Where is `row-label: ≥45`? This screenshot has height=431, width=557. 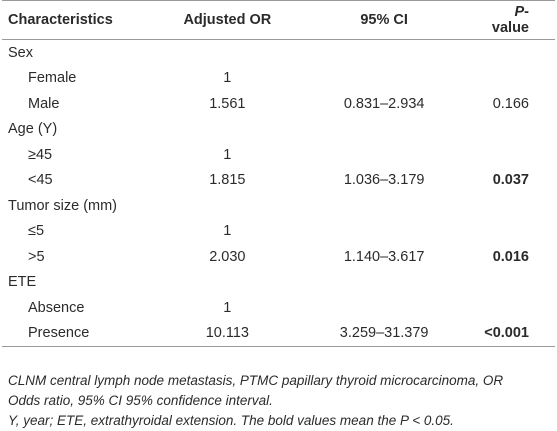
row-label: ≥45 is located at coordinates (40, 154).